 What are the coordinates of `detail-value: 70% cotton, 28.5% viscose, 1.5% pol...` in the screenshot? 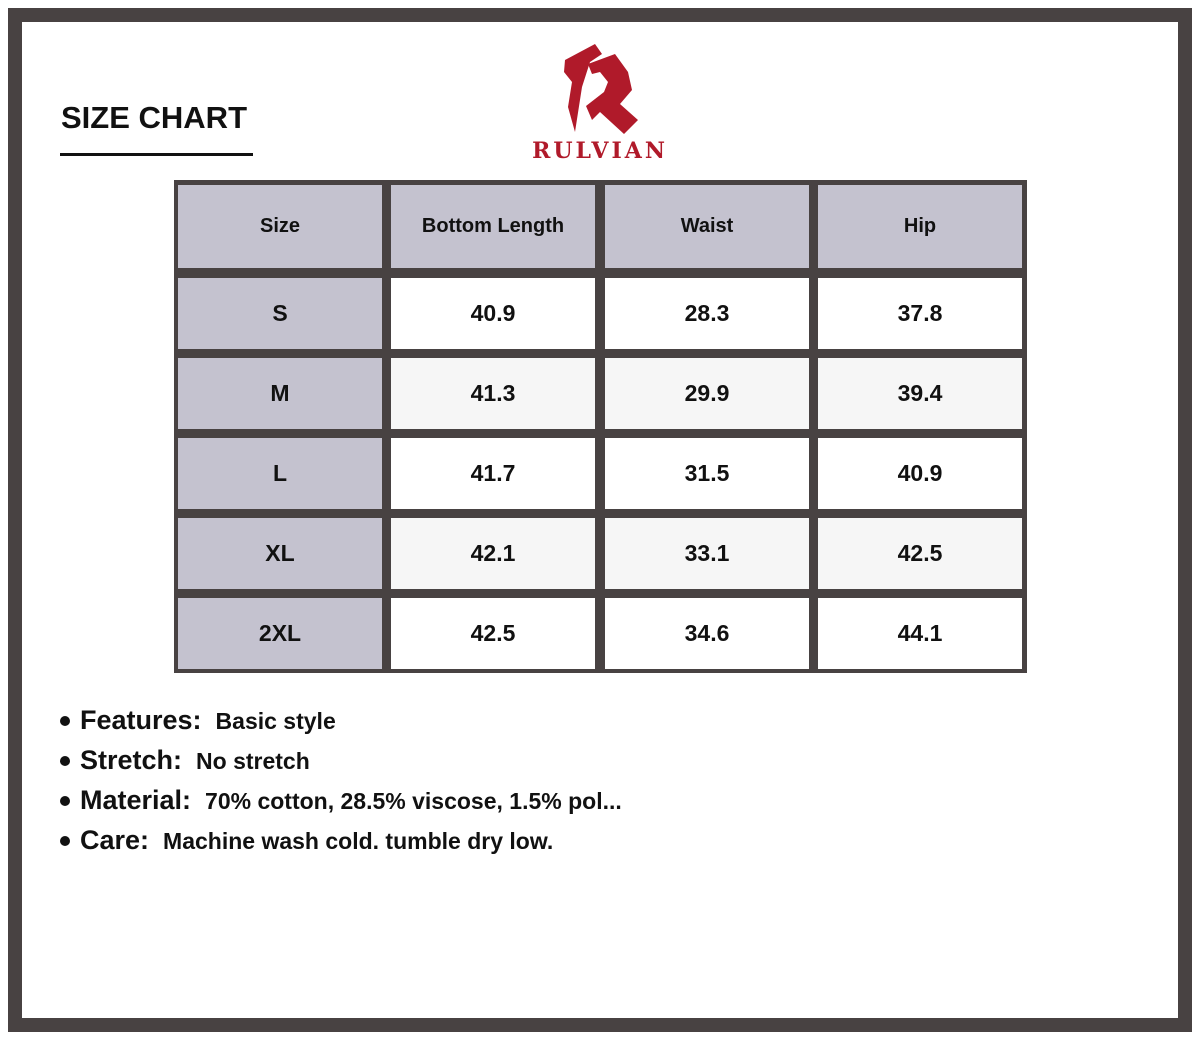 It's located at (413, 801).